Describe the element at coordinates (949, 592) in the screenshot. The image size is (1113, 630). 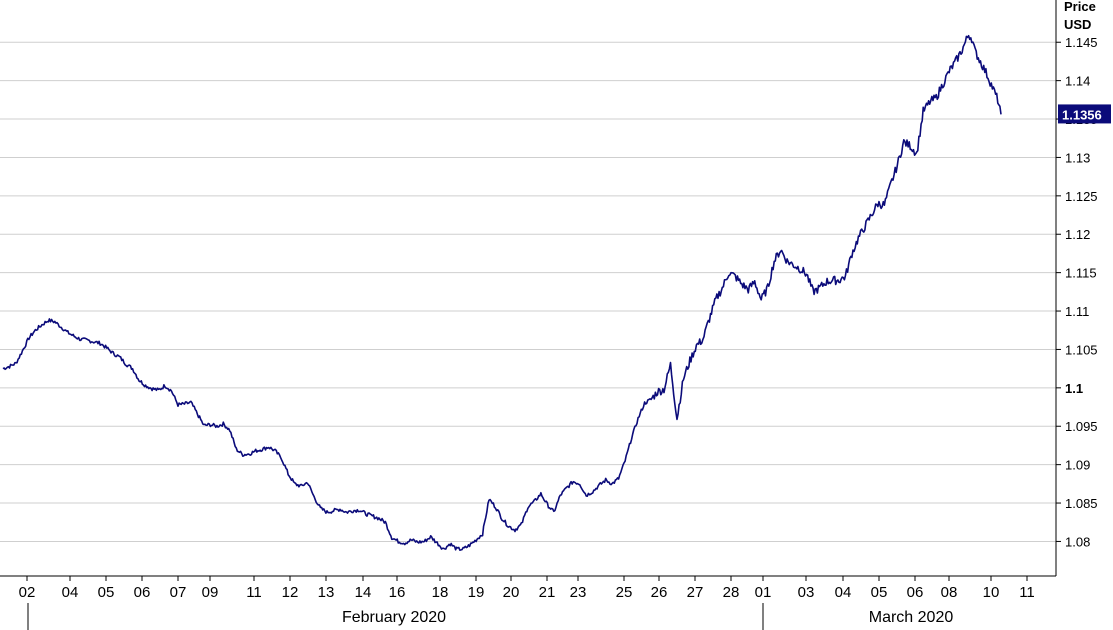
I see `x-tick-label: 08` at that location.